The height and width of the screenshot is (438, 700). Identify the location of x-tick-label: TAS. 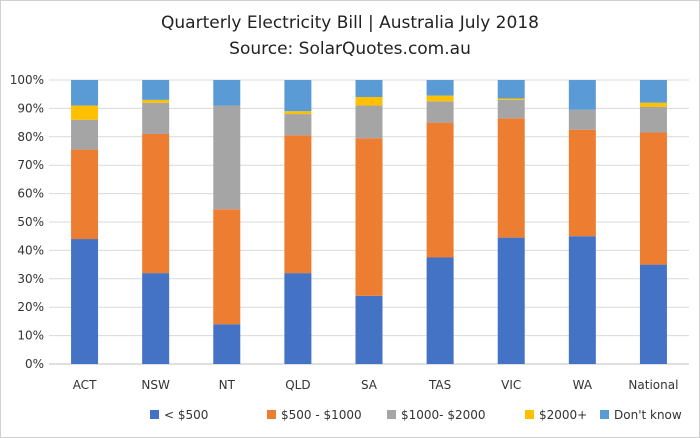
(439, 385).